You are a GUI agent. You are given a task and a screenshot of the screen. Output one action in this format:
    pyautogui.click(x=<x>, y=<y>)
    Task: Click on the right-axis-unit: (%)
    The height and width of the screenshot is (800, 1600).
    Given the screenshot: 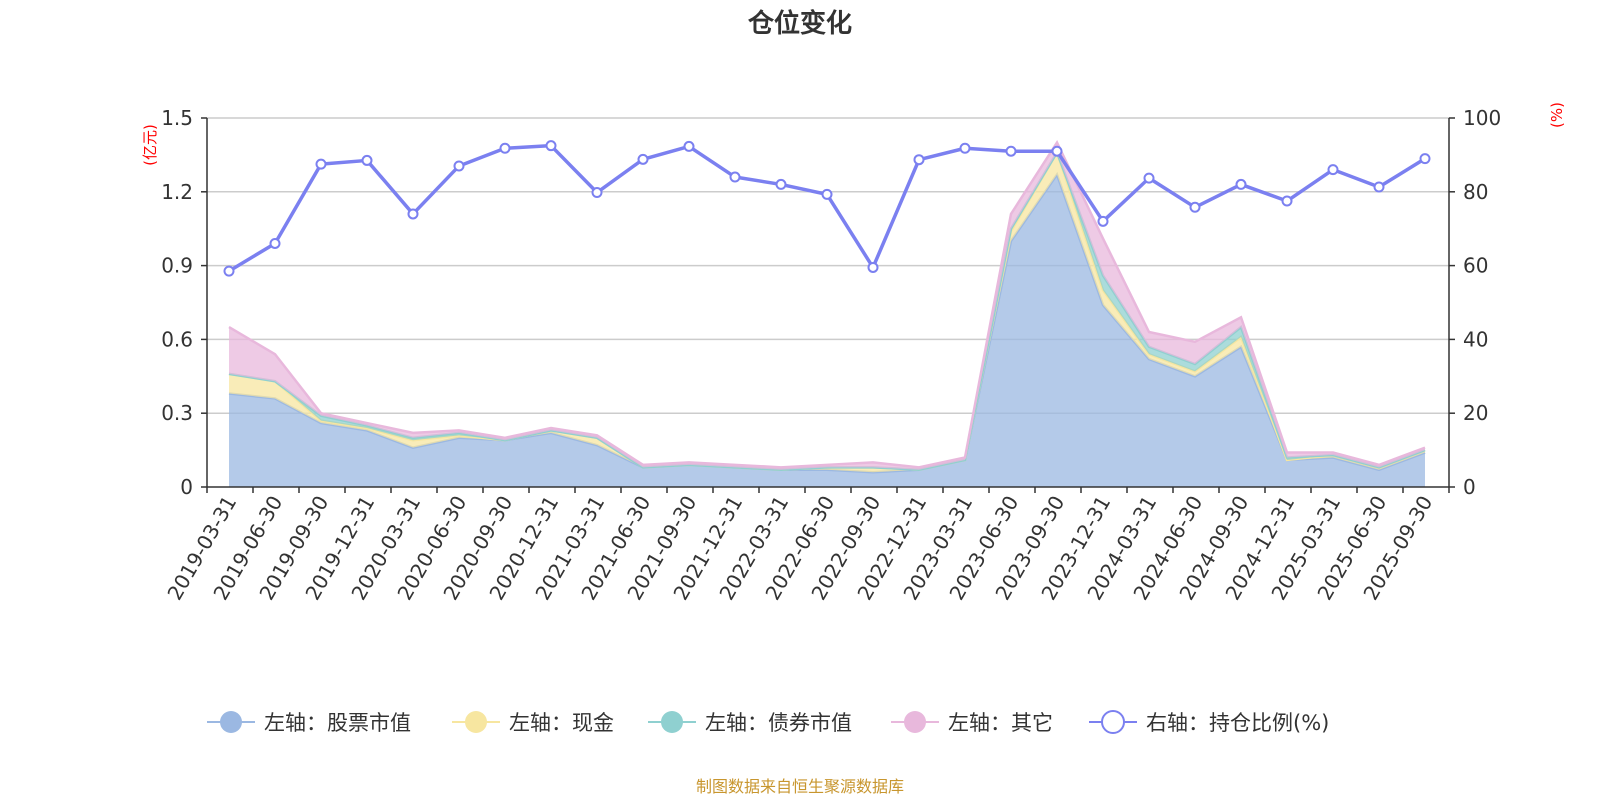 What is the action you would take?
    pyautogui.click(x=1557, y=115)
    